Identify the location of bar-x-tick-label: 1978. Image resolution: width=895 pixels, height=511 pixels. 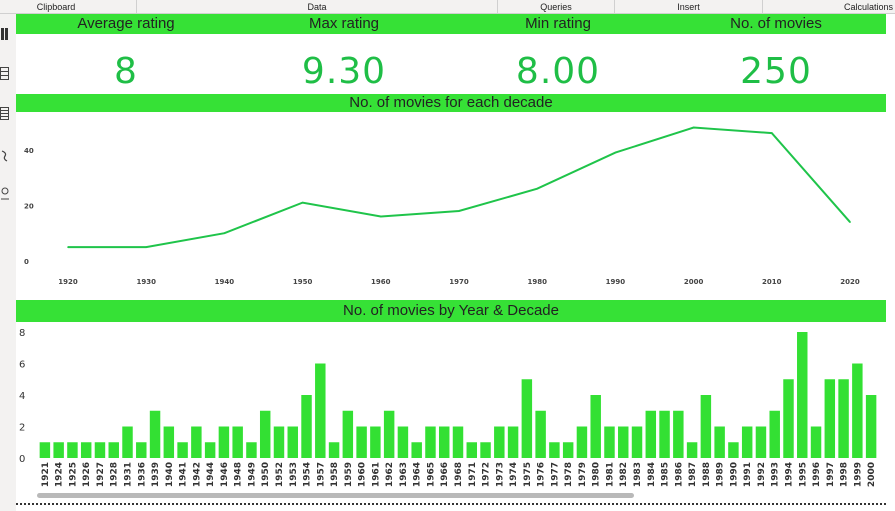
(569, 474).